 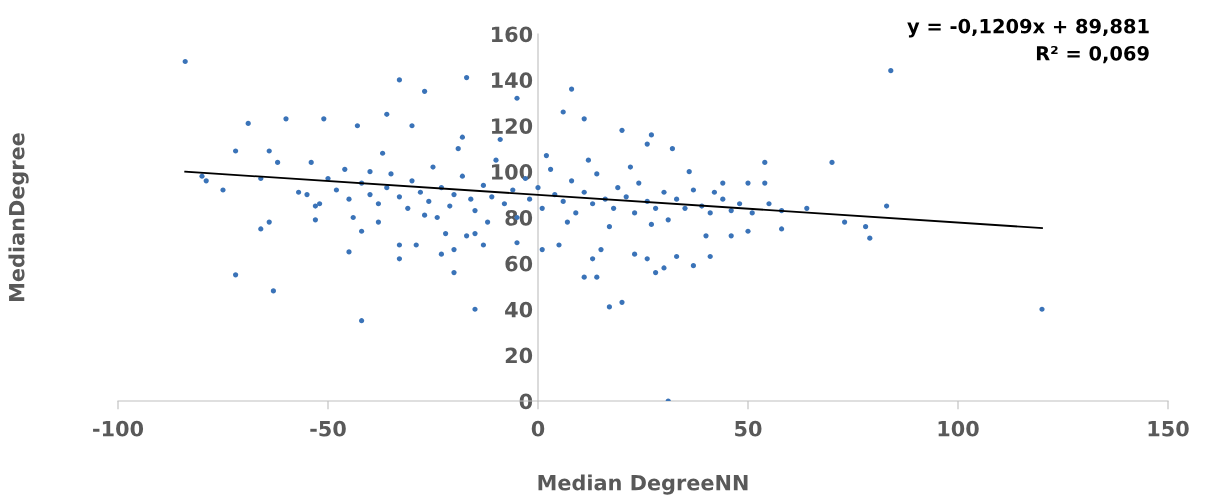 What do you see at coordinates (328, 428) in the screenshot?
I see `x-tick-label: -50` at bounding box center [328, 428].